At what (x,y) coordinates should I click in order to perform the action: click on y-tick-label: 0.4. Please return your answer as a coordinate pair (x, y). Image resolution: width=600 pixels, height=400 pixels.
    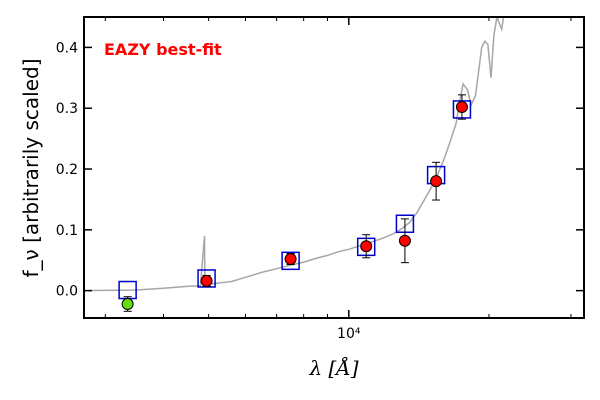
    Looking at the image, I should click on (67, 48).